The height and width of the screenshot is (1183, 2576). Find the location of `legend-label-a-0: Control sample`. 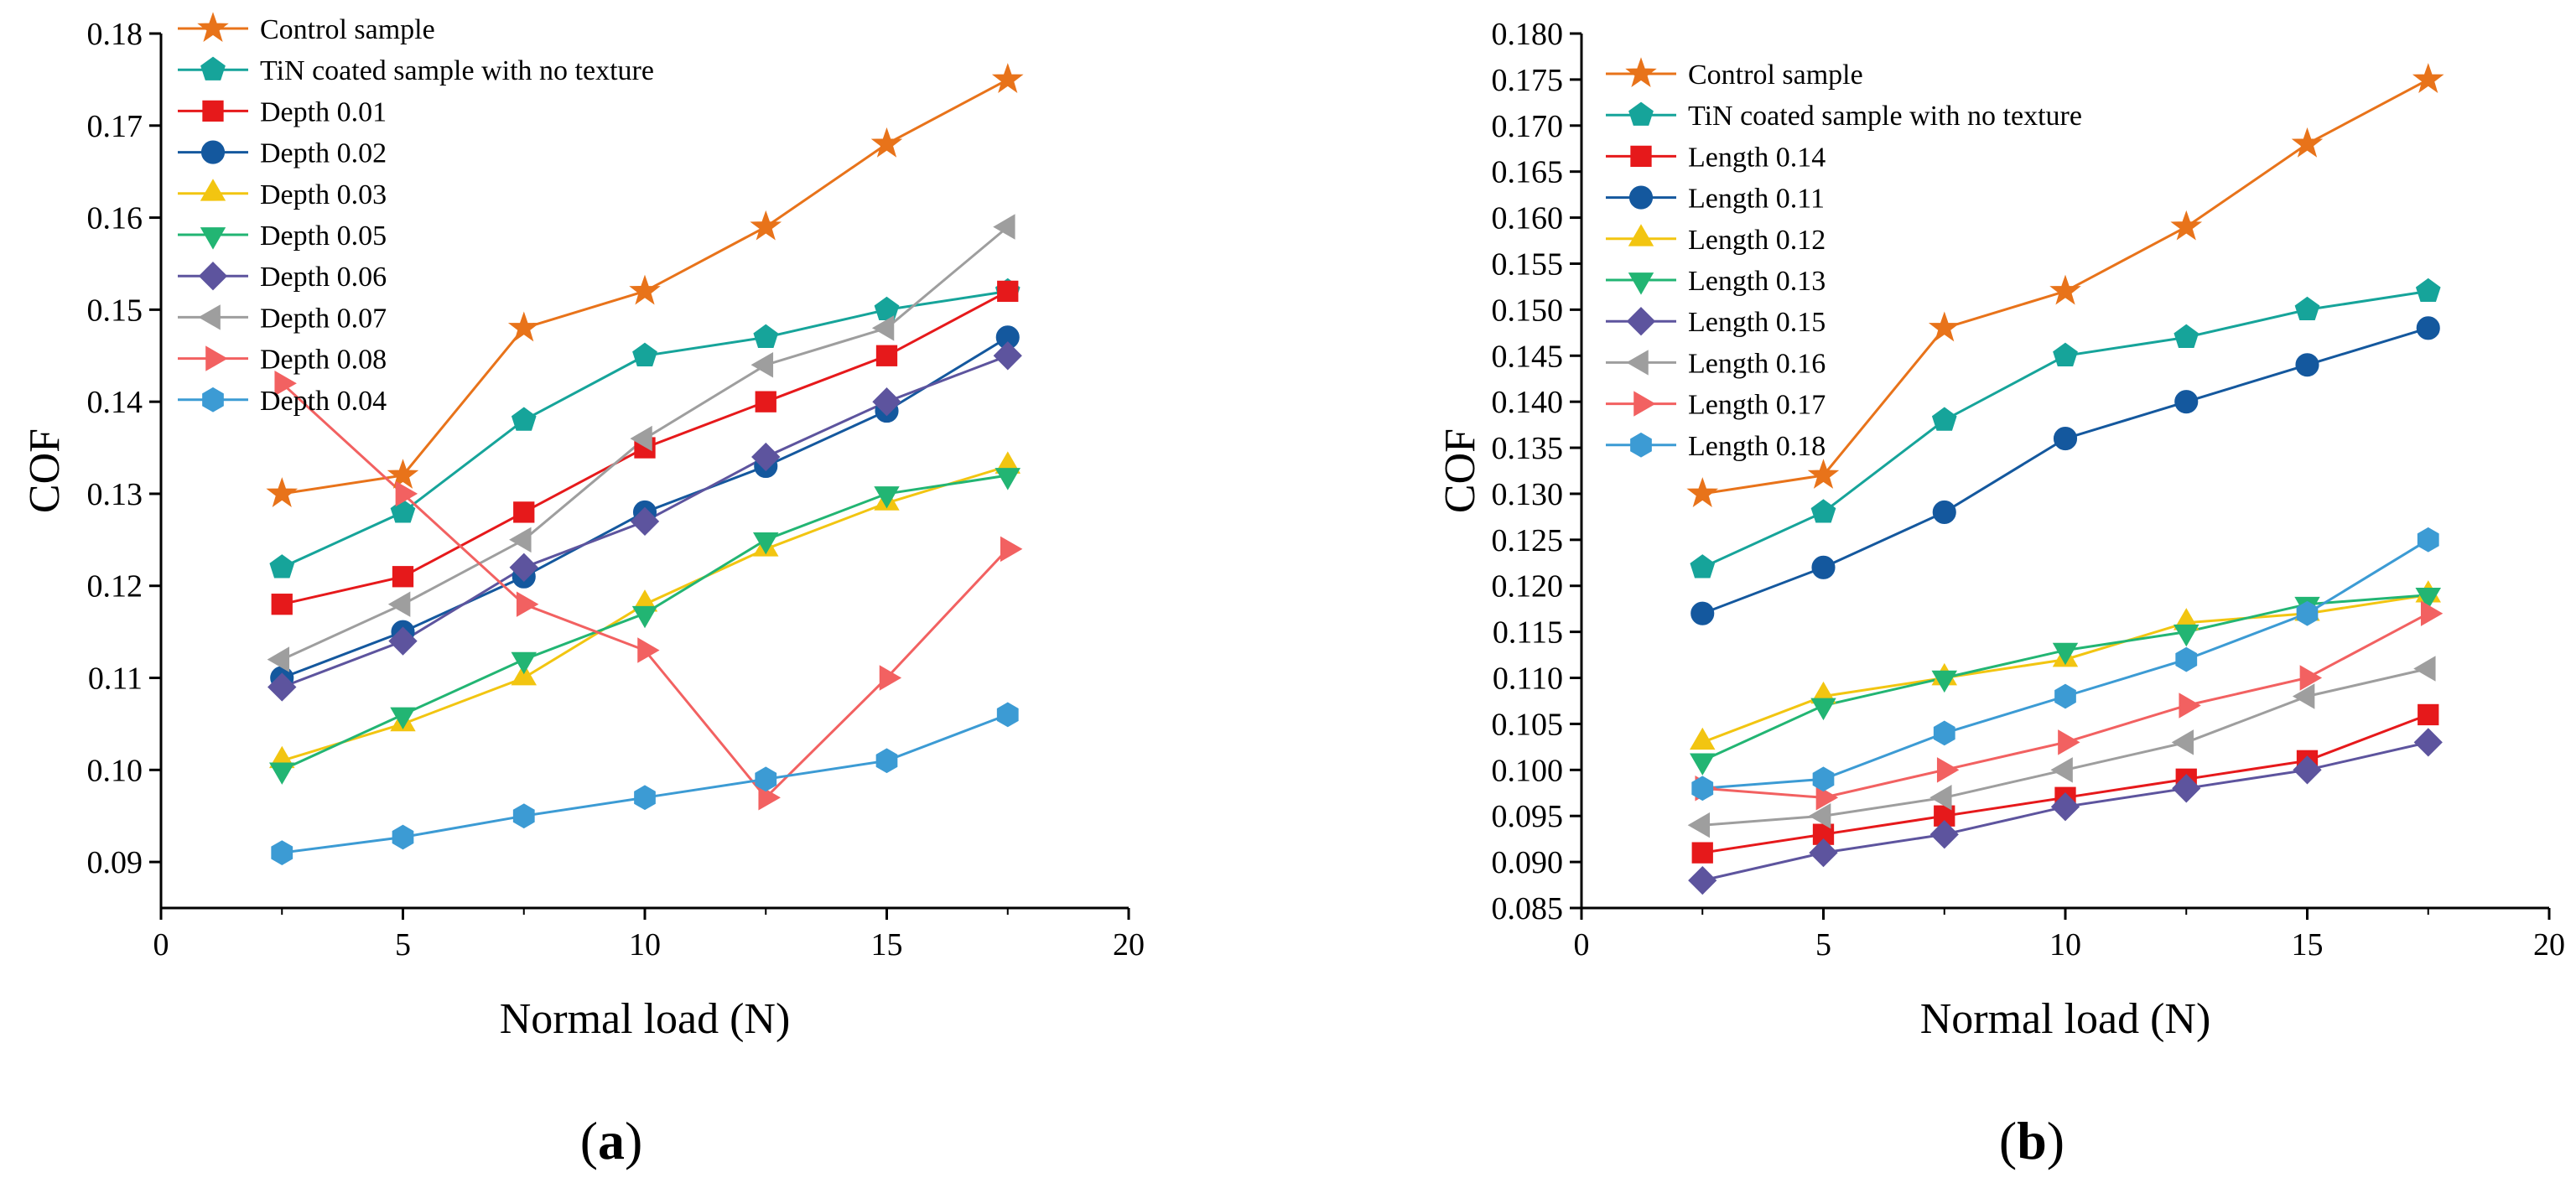

legend-label-a-0: Control sample is located at coordinates (347, 30).